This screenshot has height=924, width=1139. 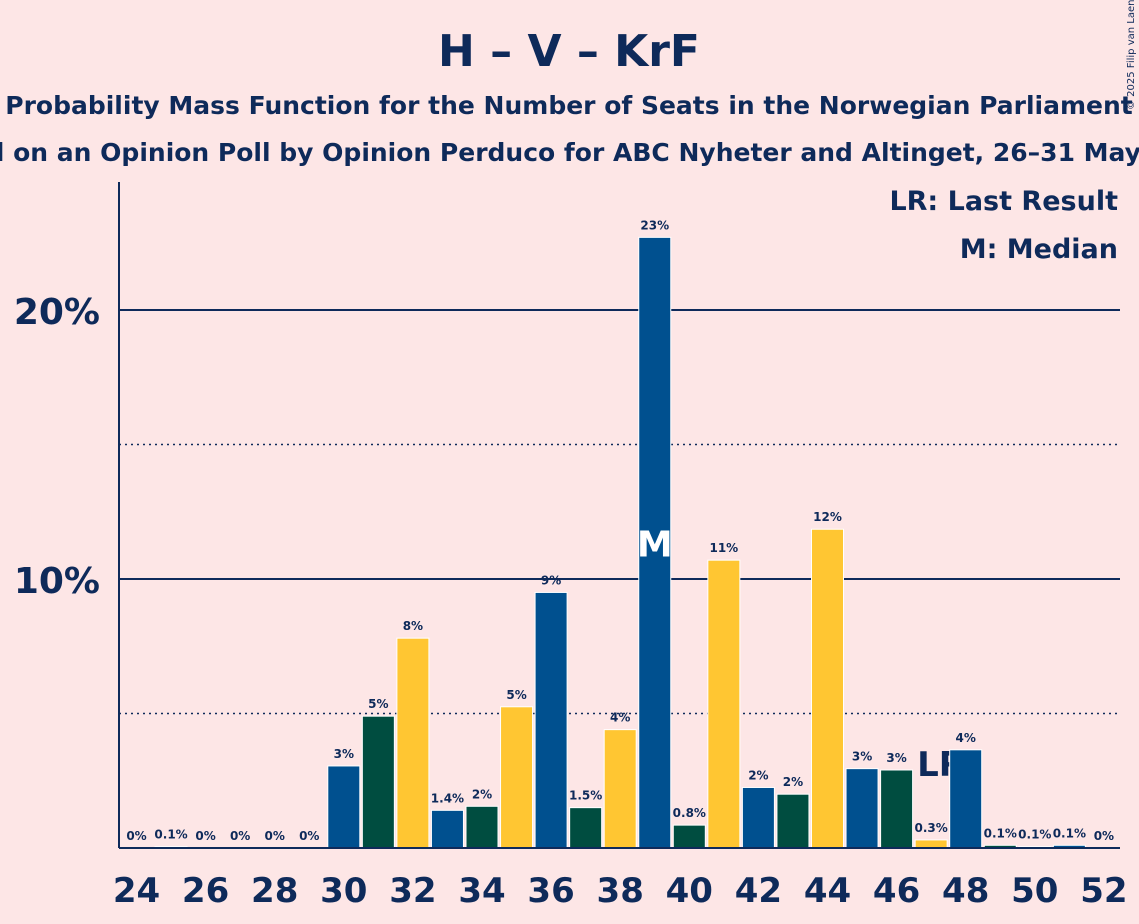 I want to click on data-label: 1.4%, so click(x=447, y=798).